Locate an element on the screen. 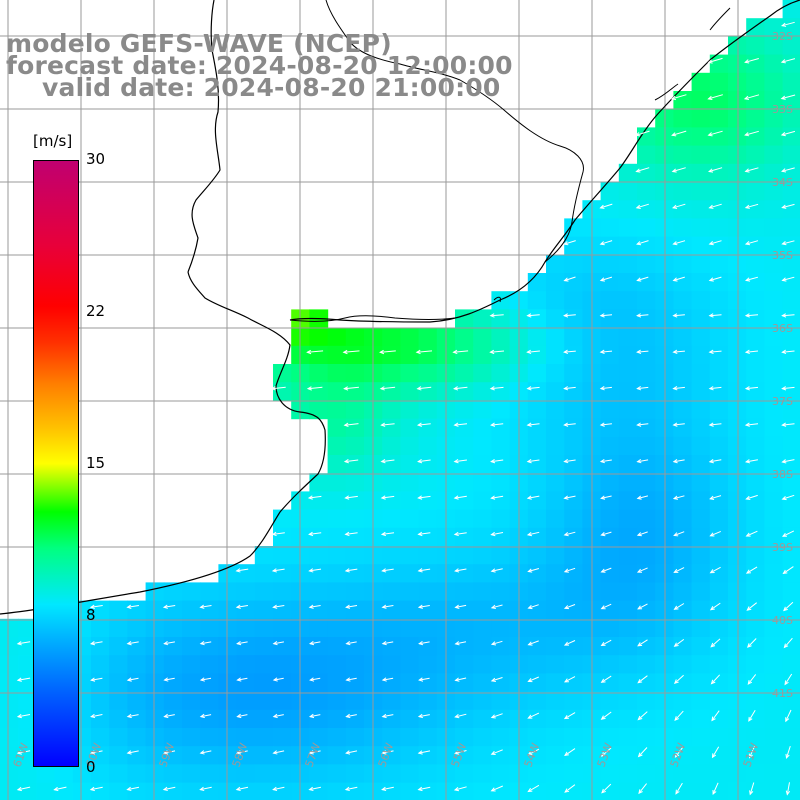 This screenshot has width=800, height=800. model-title: modelo GEFS-WAVE (NCEP) is located at coordinates (199, 43).